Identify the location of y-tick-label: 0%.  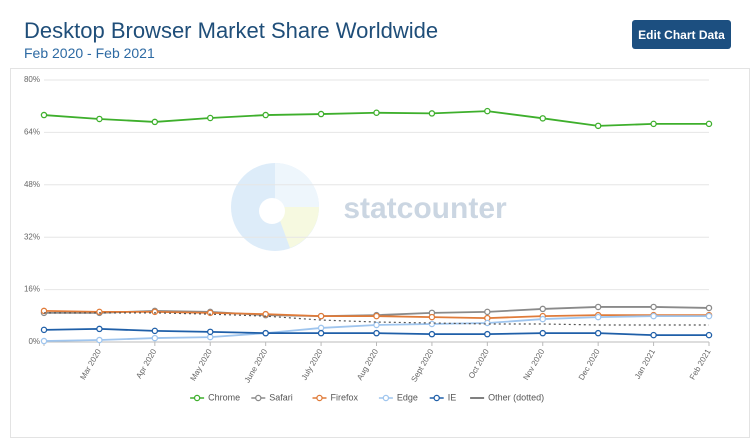
(34, 341).